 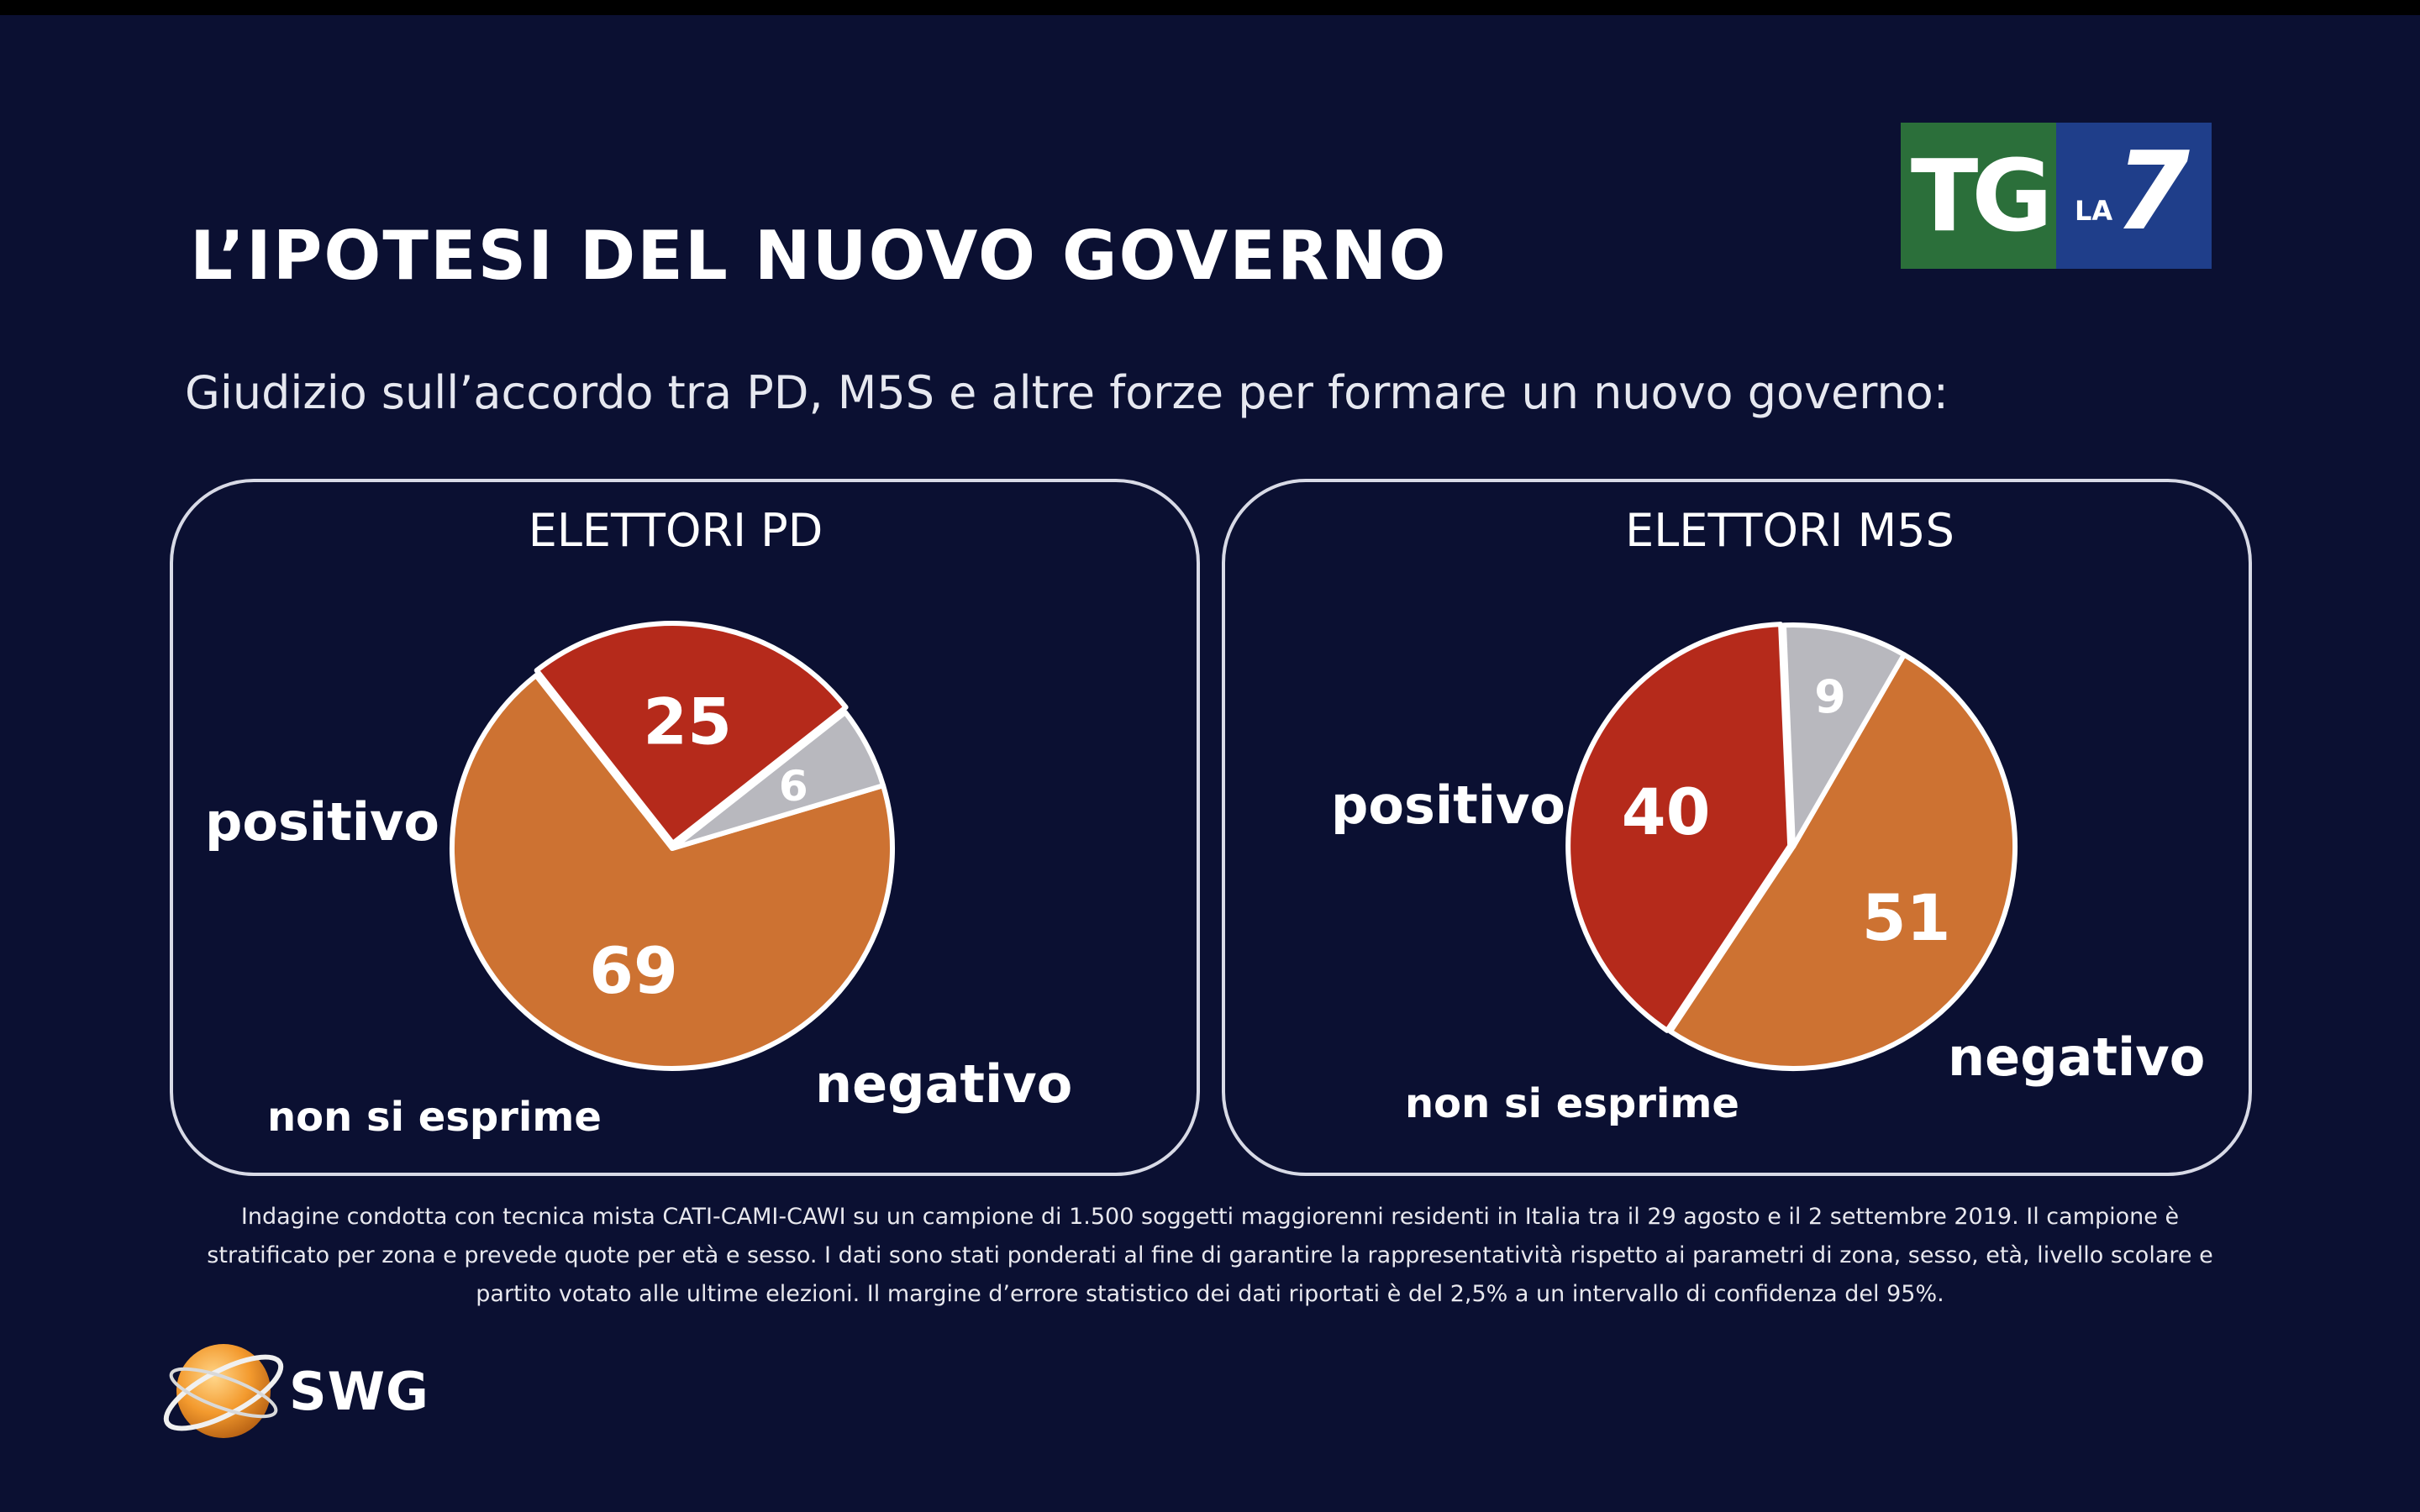 What do you see at coordinates (359, 1391) in the screenshot?
I see `swg-brand-text: SWG` at bounding box center [359, 1391].